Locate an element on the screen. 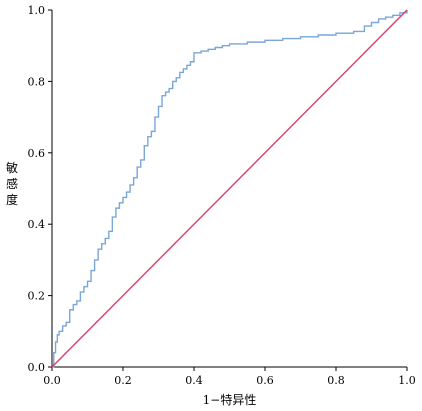 This screenshot has height=411, width=422. y-ticks: 0.0 0.2 0.4 0.6 0.8 1.0 is located at coordinates (40, 189).